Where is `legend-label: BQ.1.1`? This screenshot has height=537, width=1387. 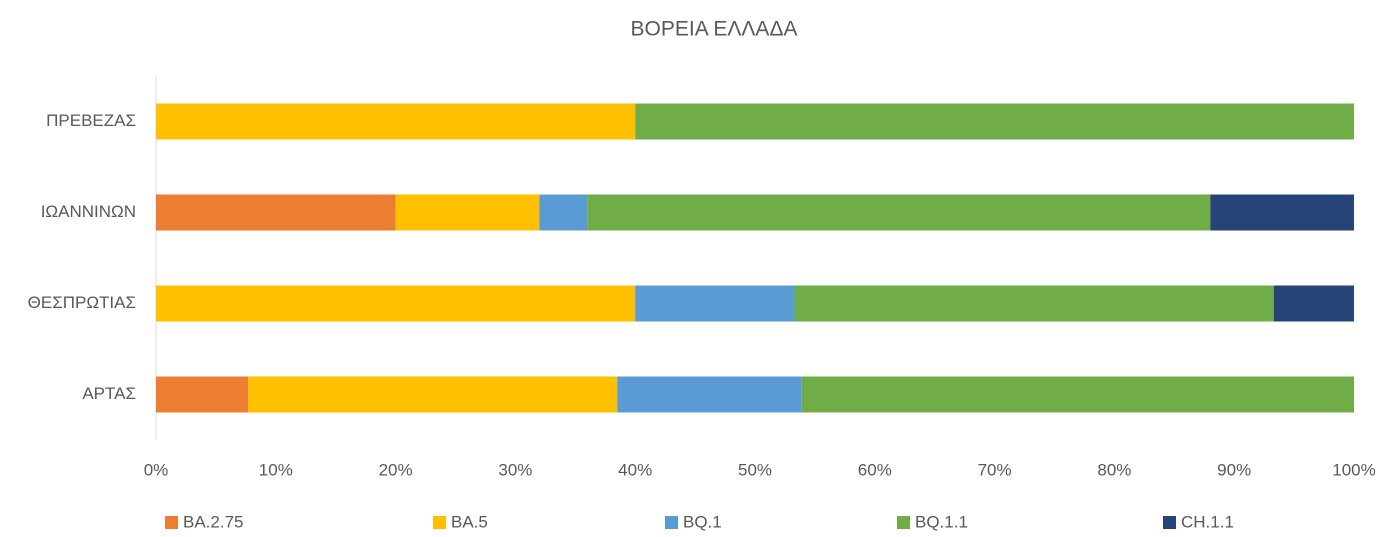
legend-label: BQ.1.1 is located at coordinates (941, 521).